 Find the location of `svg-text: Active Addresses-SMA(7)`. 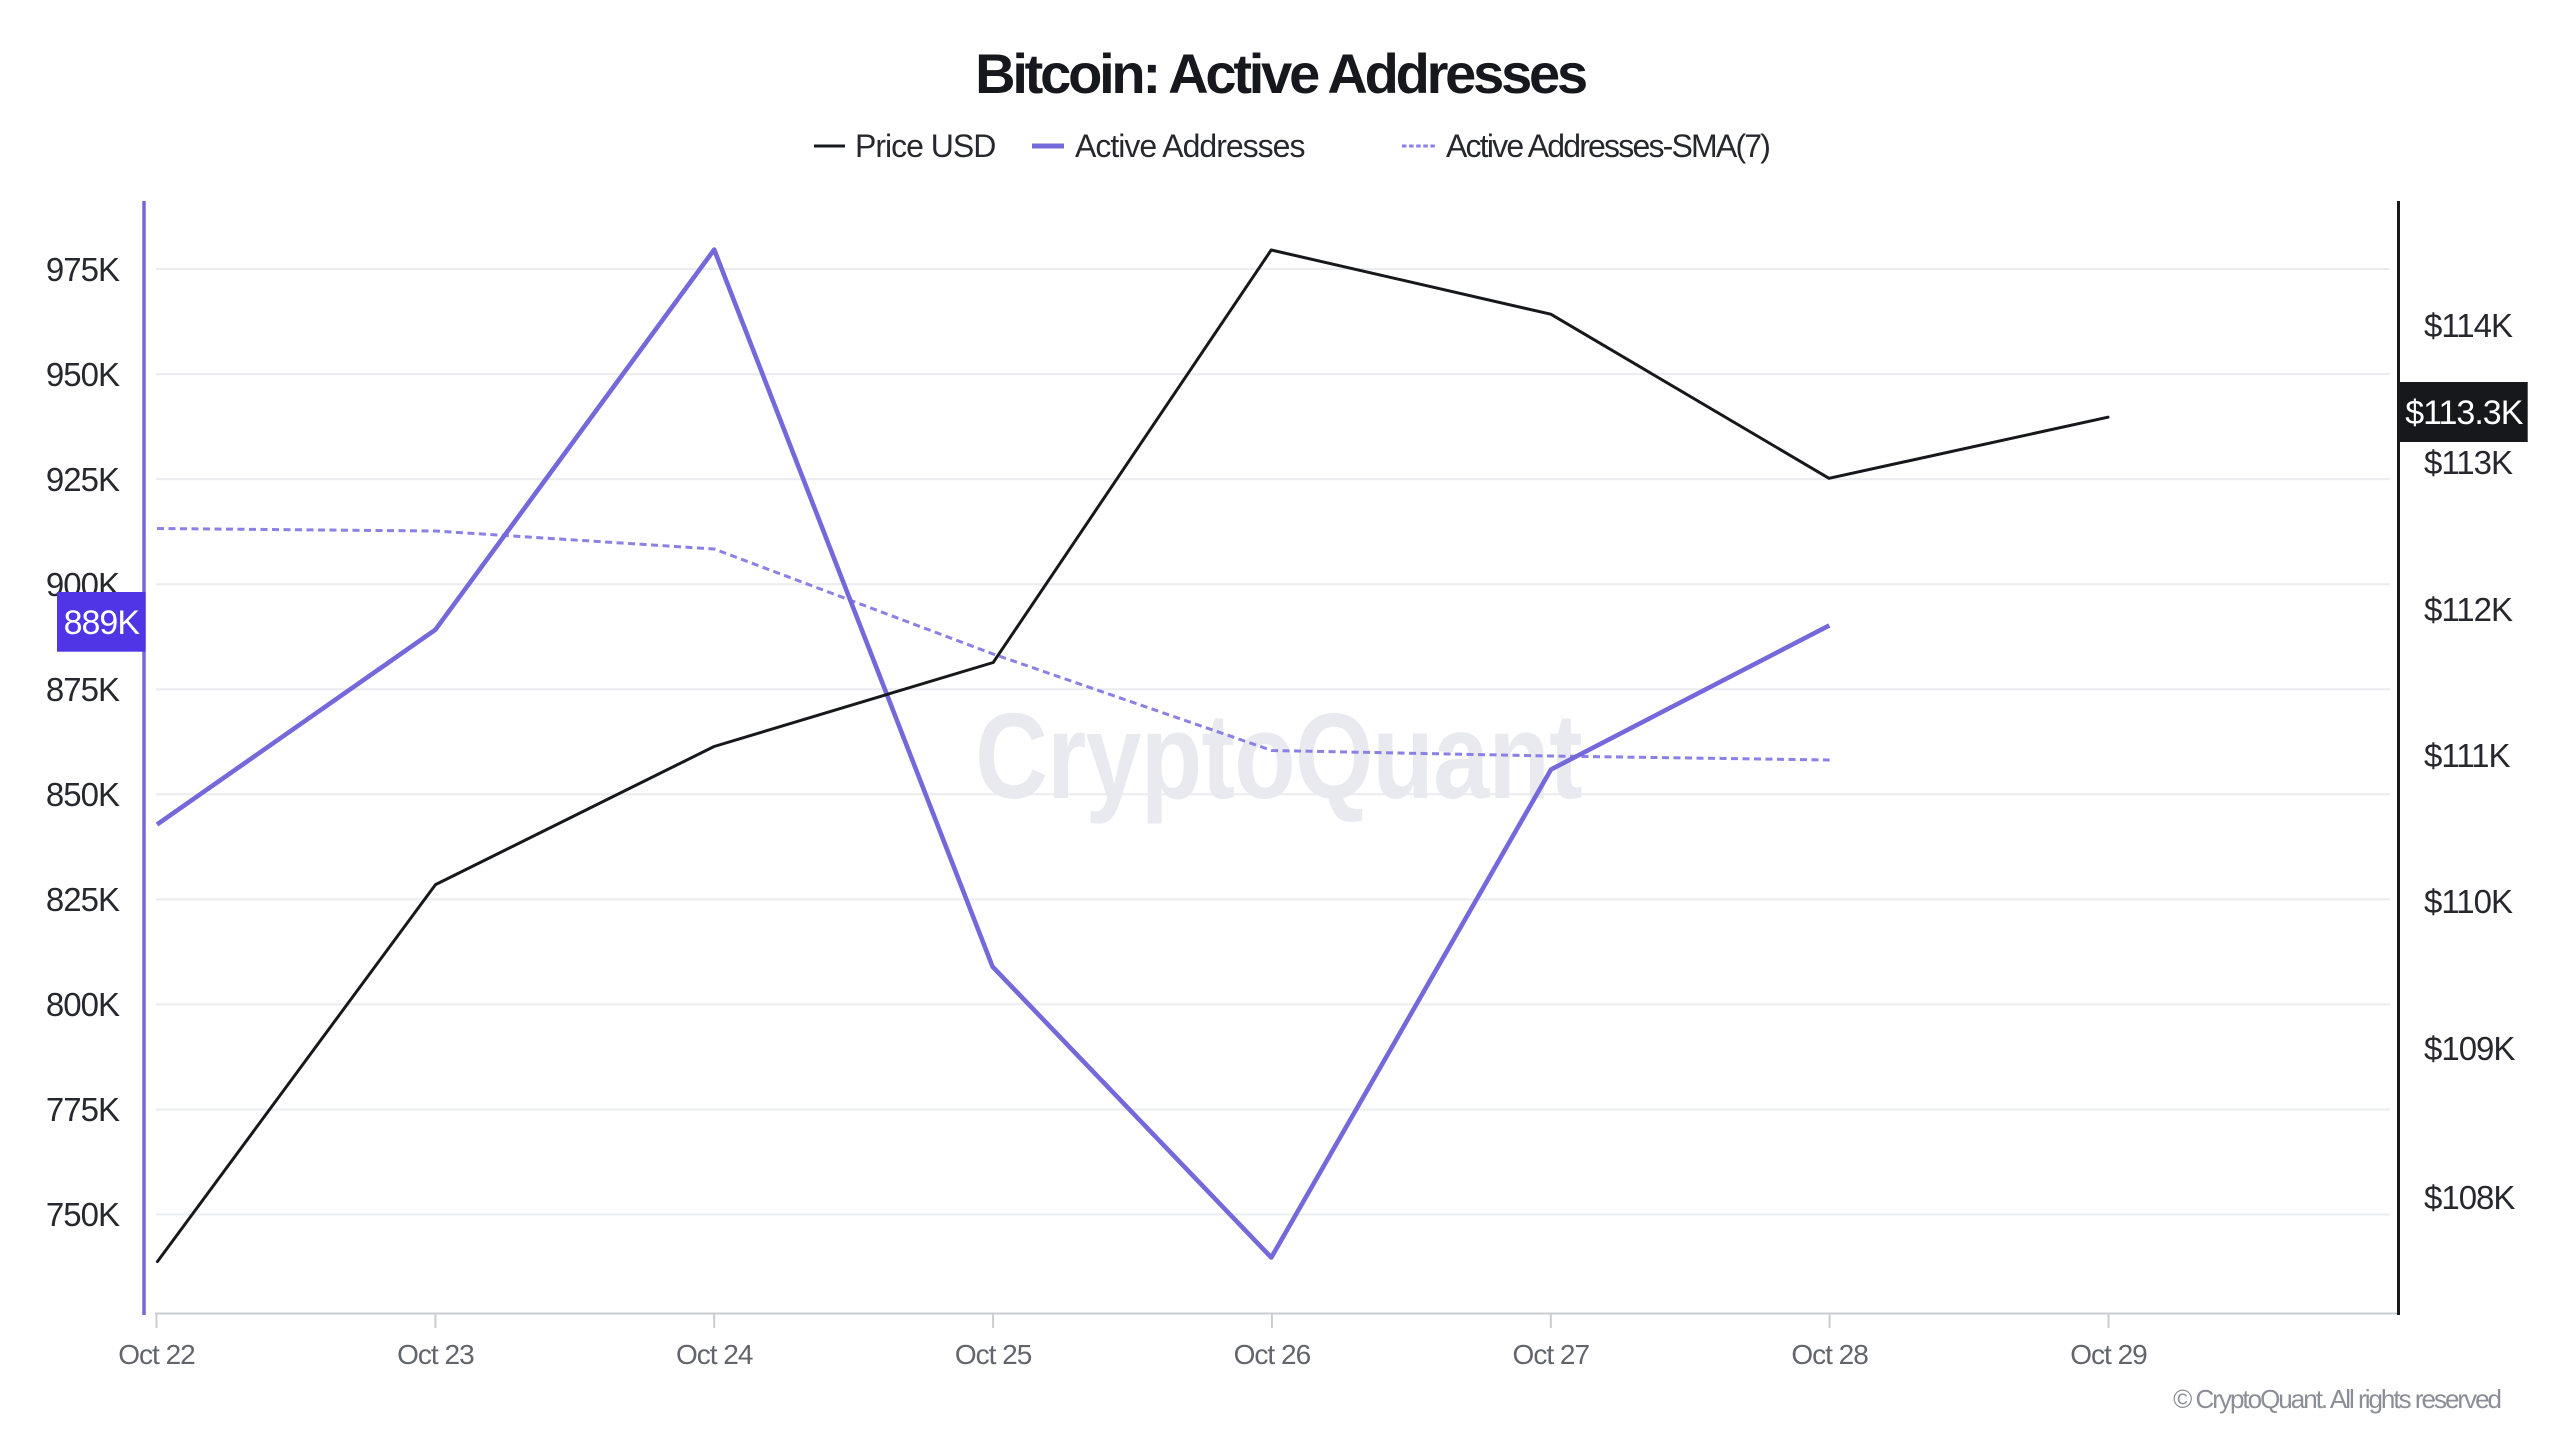

svg-text: Active Addresses-SMA(7) is located at coordinates (1607, 146).